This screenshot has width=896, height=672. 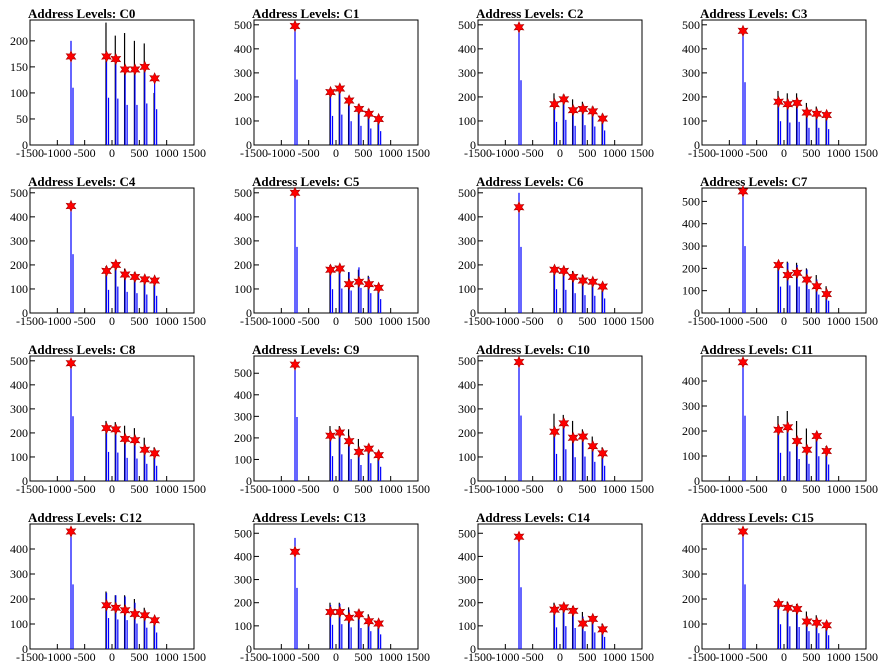 What do you see at coordinates (756, 349) in the screenshot?
I see `chart-title: Address Levels: C11` at bounding box center [756, 349].